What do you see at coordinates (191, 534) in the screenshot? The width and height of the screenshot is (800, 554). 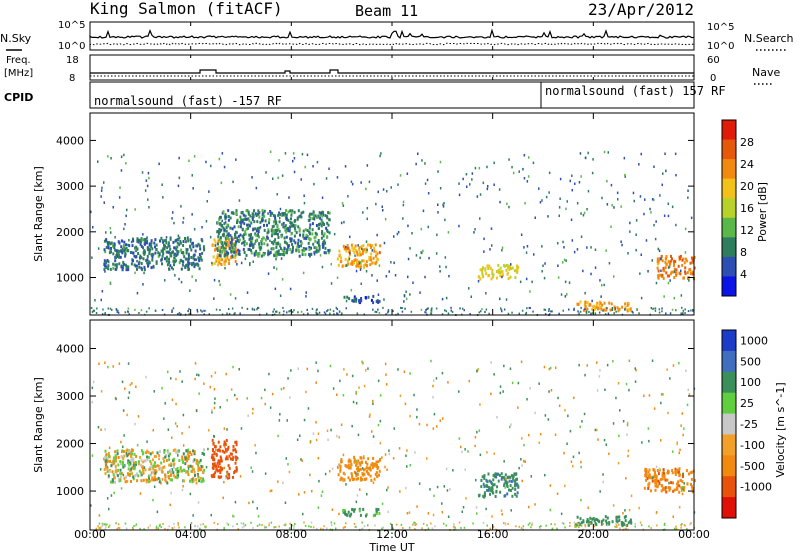 I see `time-tick-label: 04:00` at bounding box center [191, 534].